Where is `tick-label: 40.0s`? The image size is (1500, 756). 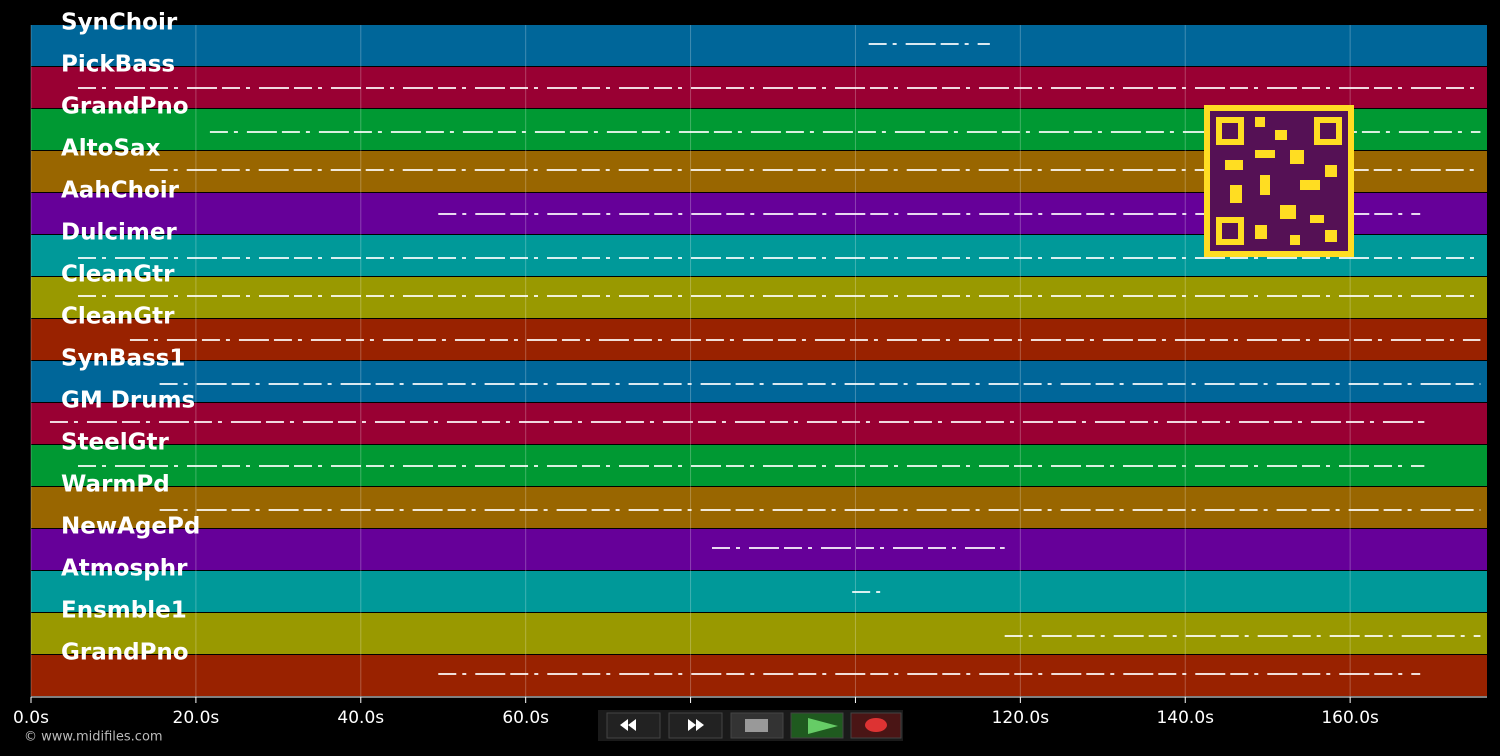 tick-label: 40.0s is located at coordinates (360, 718).